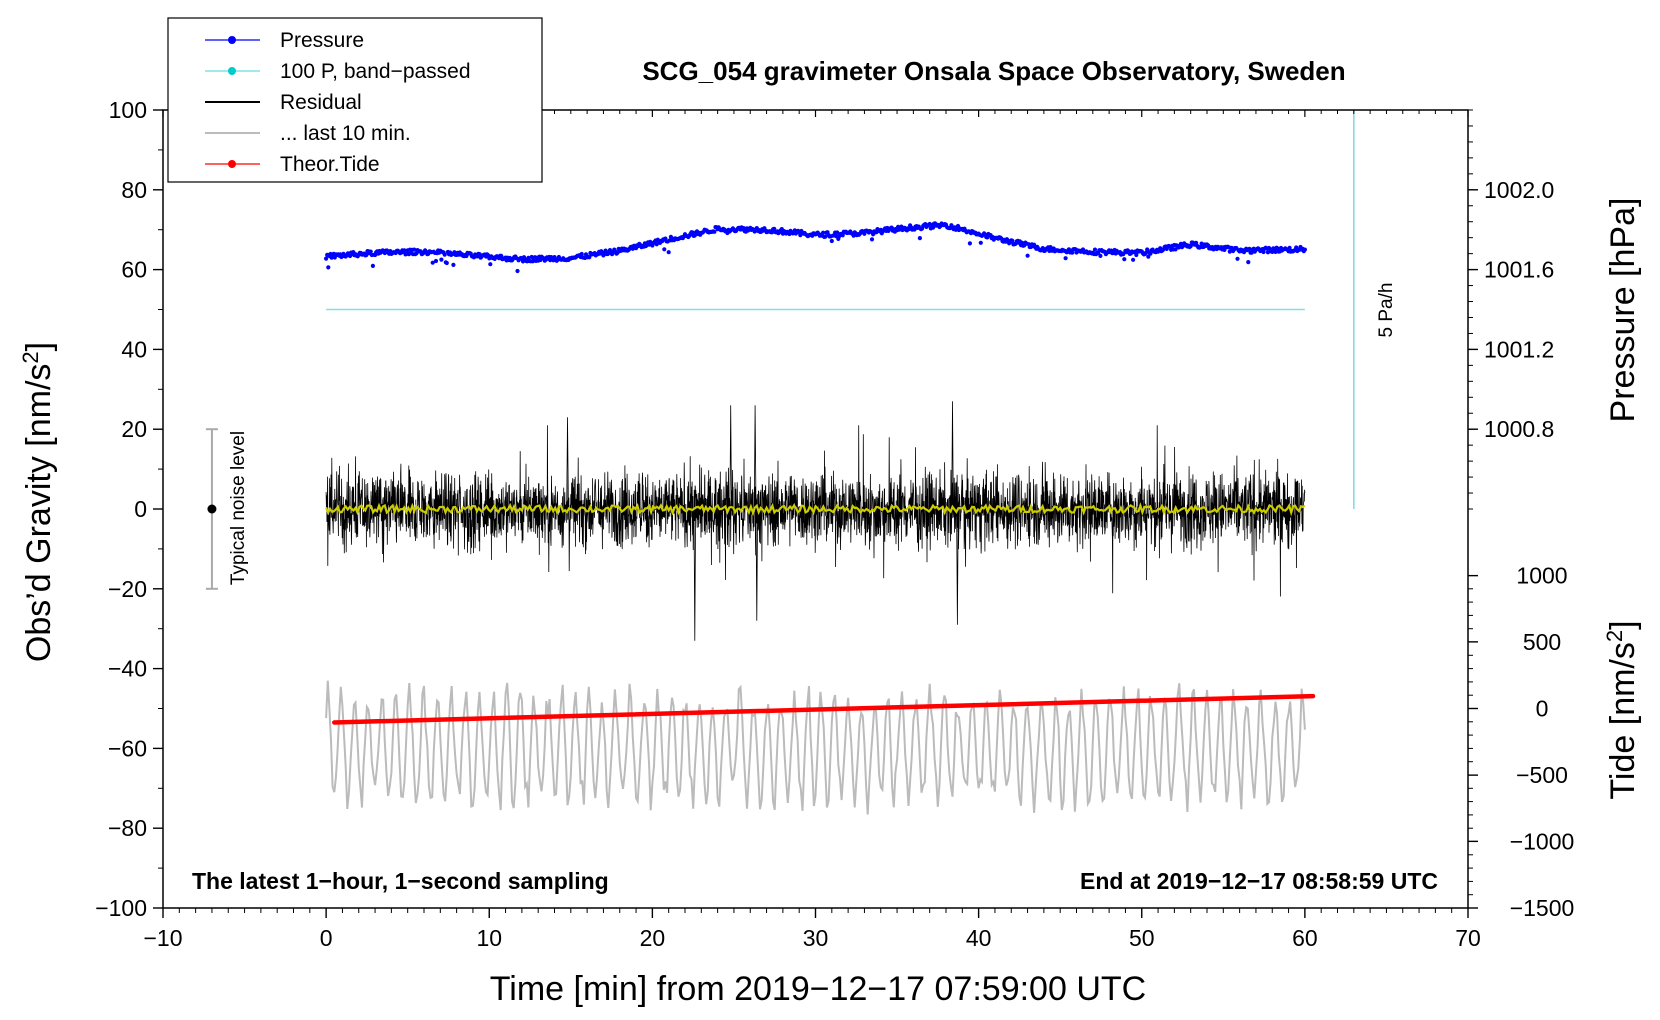 The image size is (1660, 1020). I want to click on theoretical-tide-series-line, so click(824, 709).